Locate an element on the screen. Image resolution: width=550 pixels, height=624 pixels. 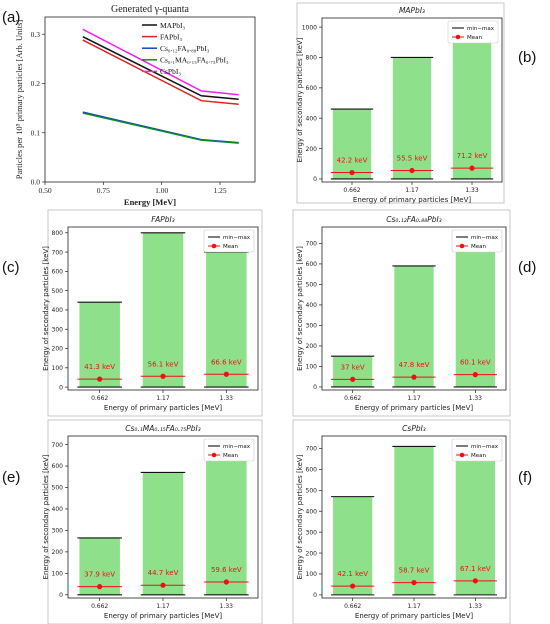
legend-entry: Cs₀.₁MA₀.₁₅FA₀.₇₅PbI₃ is located at coordinates (194, 60).